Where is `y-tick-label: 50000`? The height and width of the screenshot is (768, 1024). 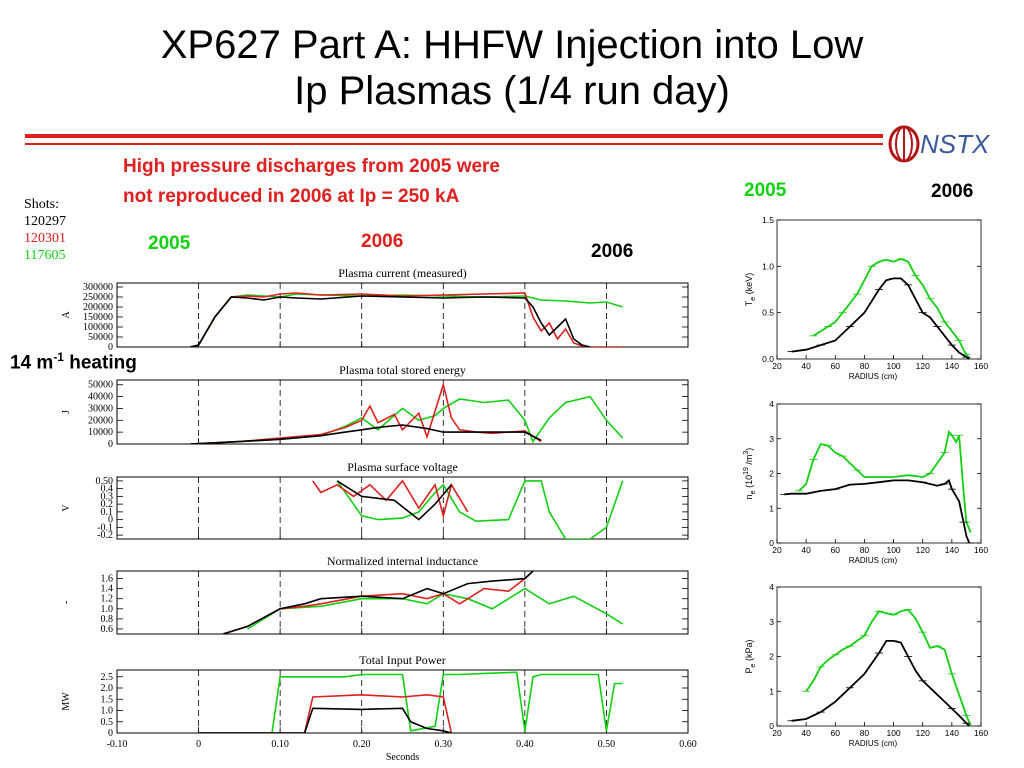 y-tick-label: 50000 is located at coordinates (100, 337).